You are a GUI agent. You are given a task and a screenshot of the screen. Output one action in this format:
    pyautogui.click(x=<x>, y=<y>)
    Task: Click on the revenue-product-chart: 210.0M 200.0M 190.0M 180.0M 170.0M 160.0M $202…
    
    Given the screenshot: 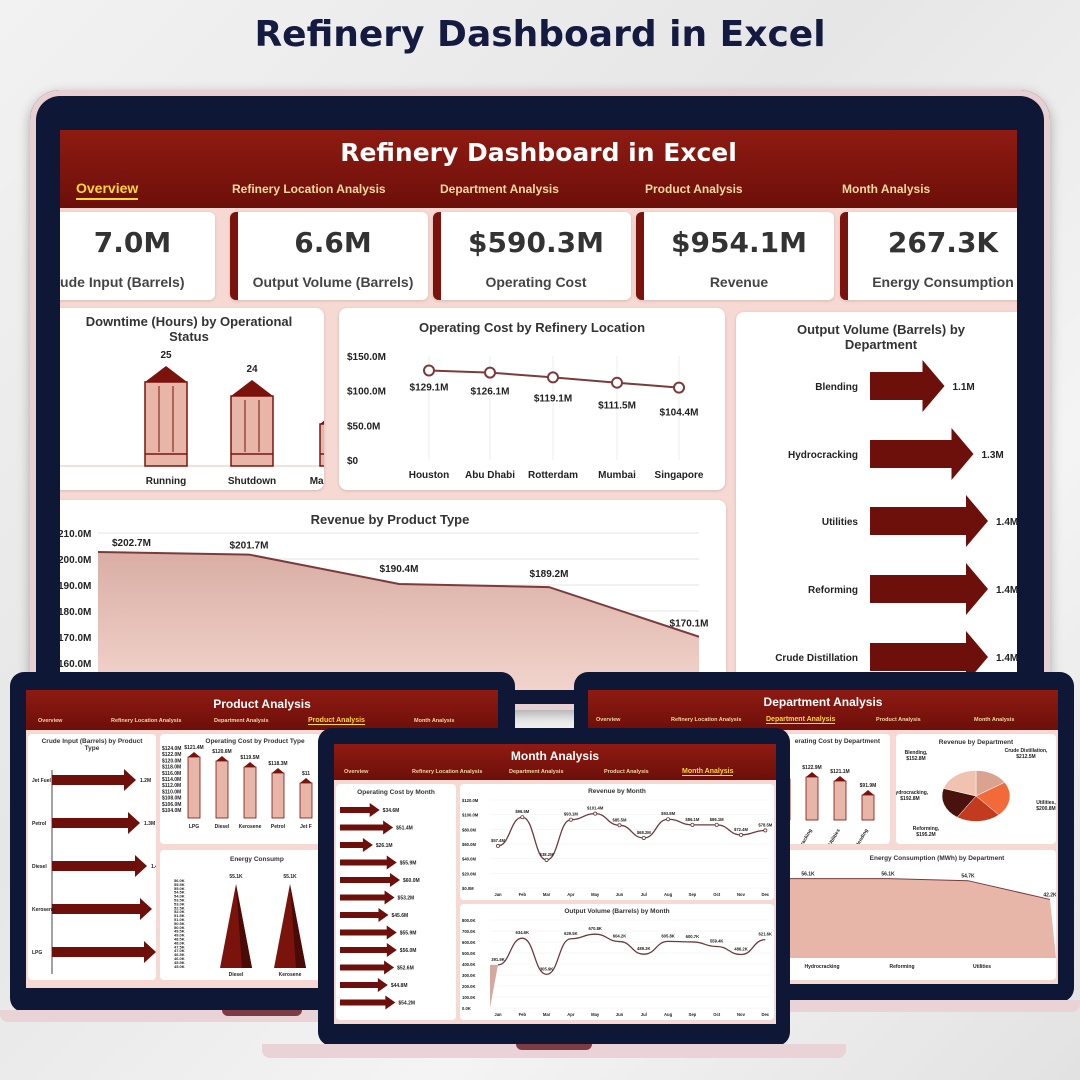 What is the action you would take?
    pyautogui.click(x=384, y=609)
    